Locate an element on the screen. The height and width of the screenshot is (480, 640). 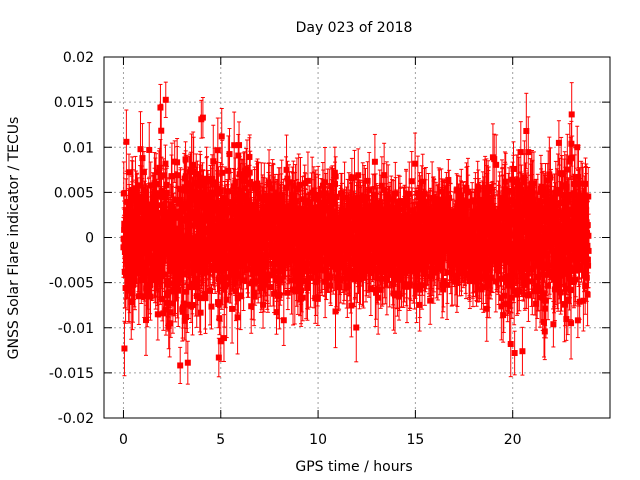
chart-title: Day 023 of 2018 is located at coordinates (354, 28).